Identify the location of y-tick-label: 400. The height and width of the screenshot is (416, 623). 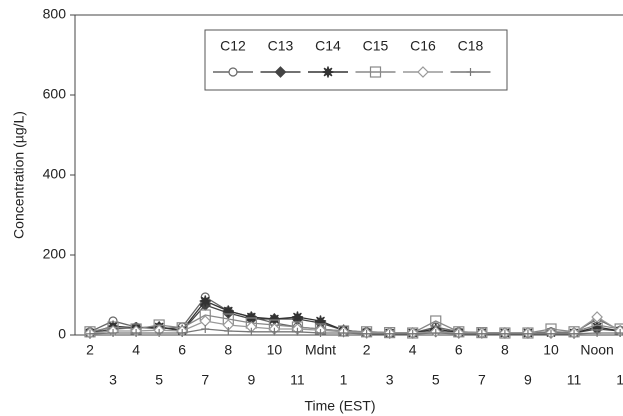
(55, 174).